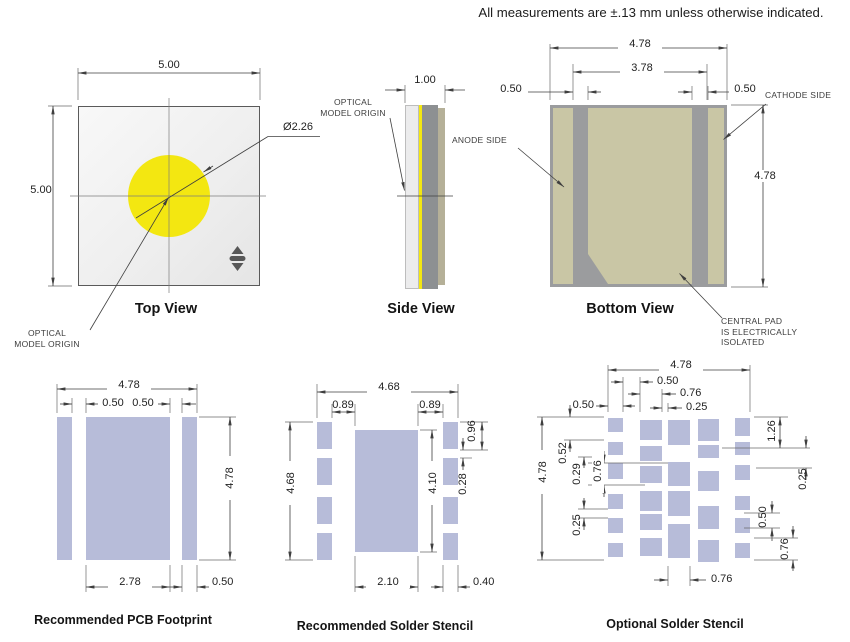  What do you see at coordinates (484, 582) in the screenshot?
I see `stencil-strip-width-dim: 0.40` at bounding box center [484, 582].